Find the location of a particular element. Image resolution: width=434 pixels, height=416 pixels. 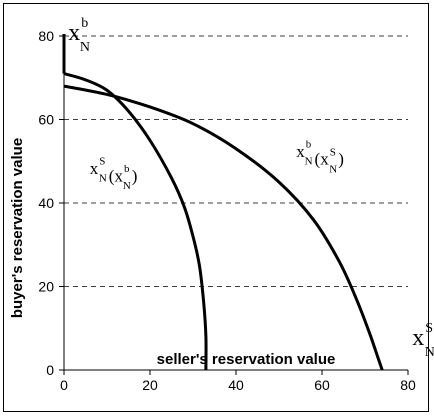

y-tick-label-3: 60 is located at coordinates (46, 120).